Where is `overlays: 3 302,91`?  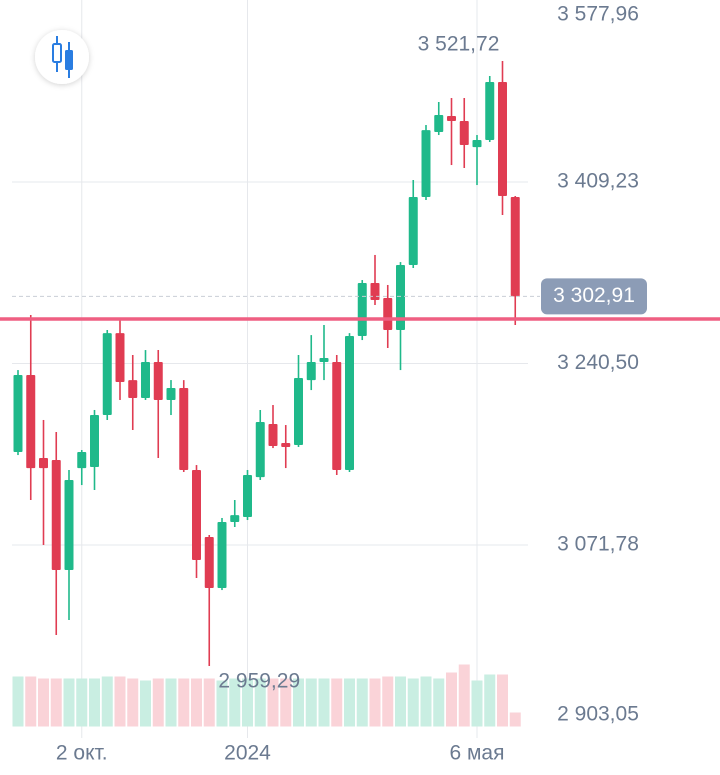 overlays: 3 302,91 is located at coordinates (360, 300).